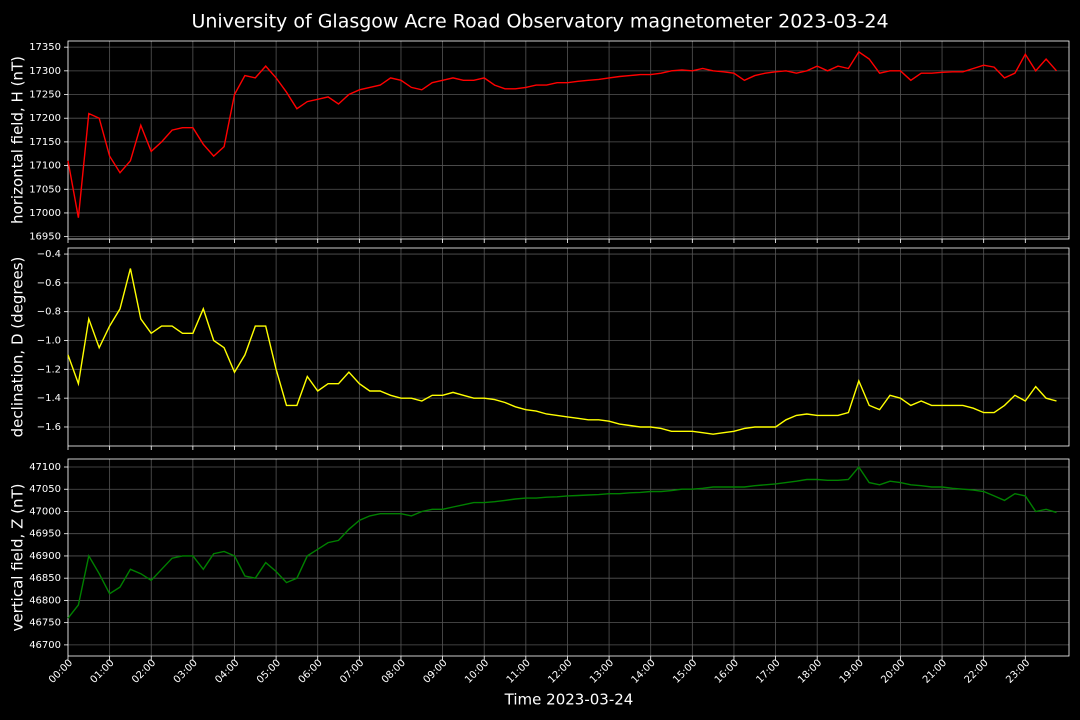 The height and width of the screenshot is (720, 1080). Describe the element at coordinates (45, 118) in the screenshot. I see `y-tick-label: 17200` at that location.